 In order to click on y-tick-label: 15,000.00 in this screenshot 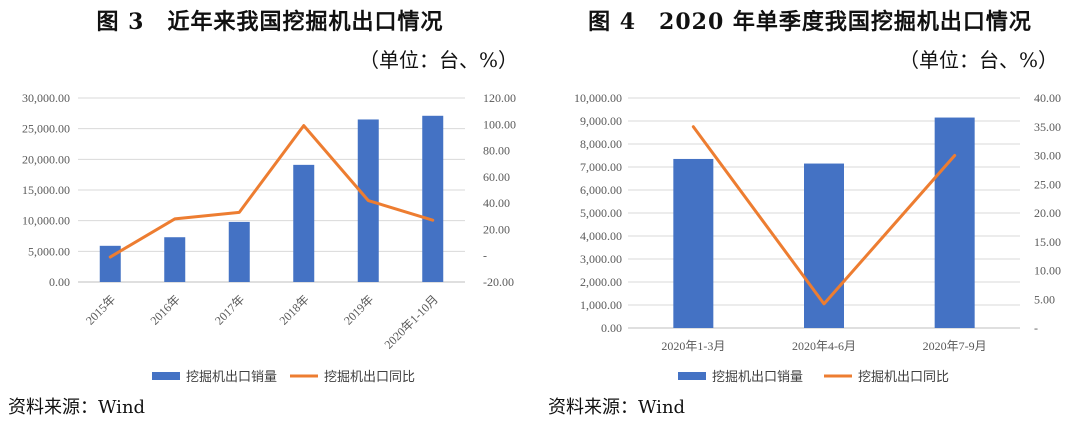, I will do `click(46, 190)`.